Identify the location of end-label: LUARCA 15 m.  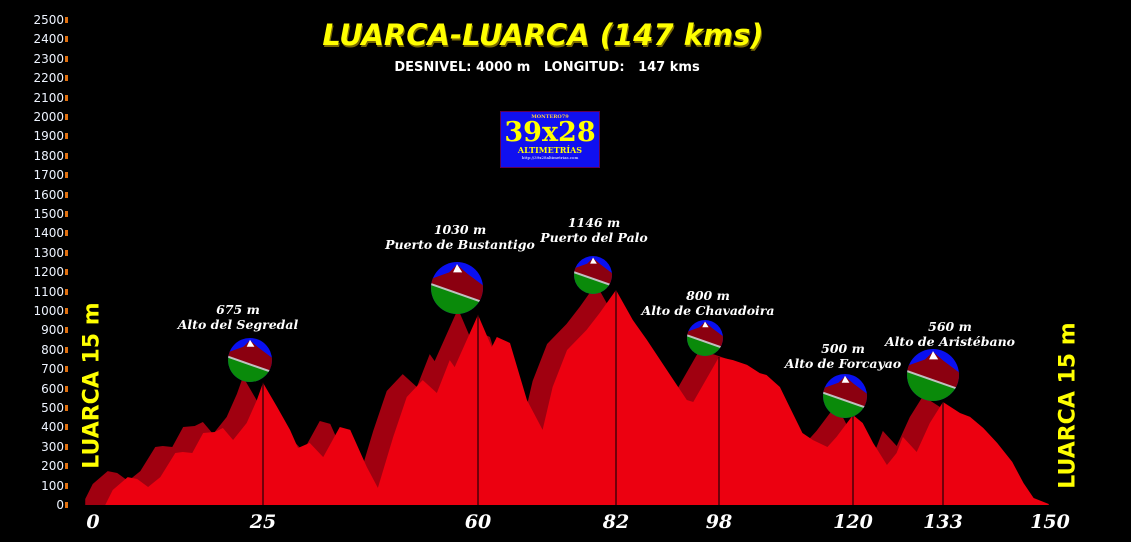
(1068, 405).